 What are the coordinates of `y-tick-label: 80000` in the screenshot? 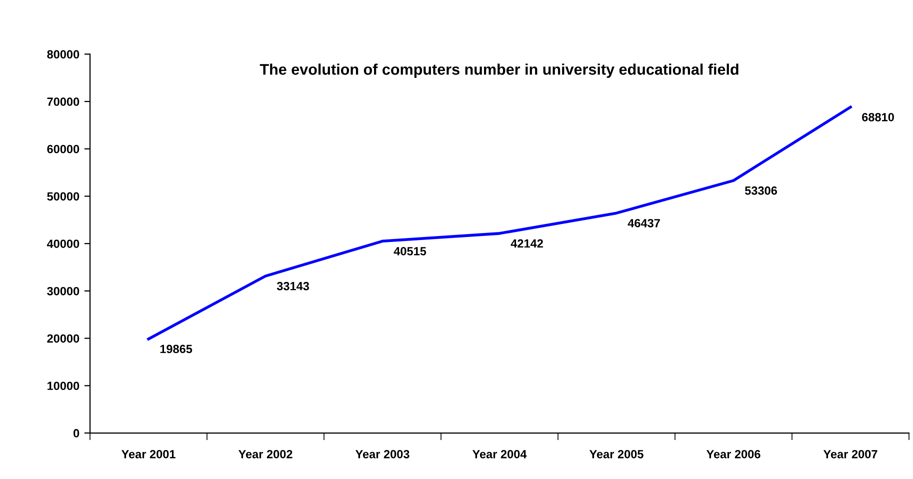 It's located at (63, 54).